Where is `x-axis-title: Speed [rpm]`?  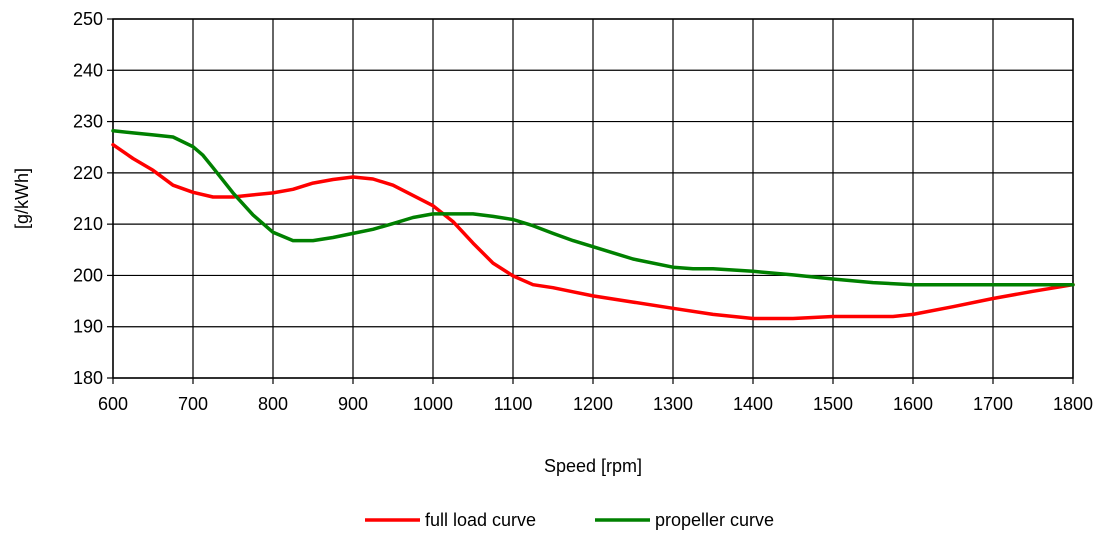 x-axis-title: Speed [rpm] is located at coordinates (593, 466).